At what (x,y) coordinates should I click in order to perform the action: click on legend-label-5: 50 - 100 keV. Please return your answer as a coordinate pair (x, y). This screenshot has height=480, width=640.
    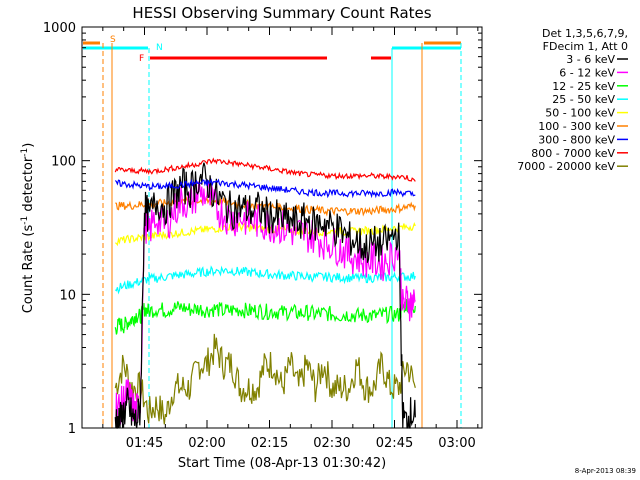
    Looking at the image, I should click on (580, 113).